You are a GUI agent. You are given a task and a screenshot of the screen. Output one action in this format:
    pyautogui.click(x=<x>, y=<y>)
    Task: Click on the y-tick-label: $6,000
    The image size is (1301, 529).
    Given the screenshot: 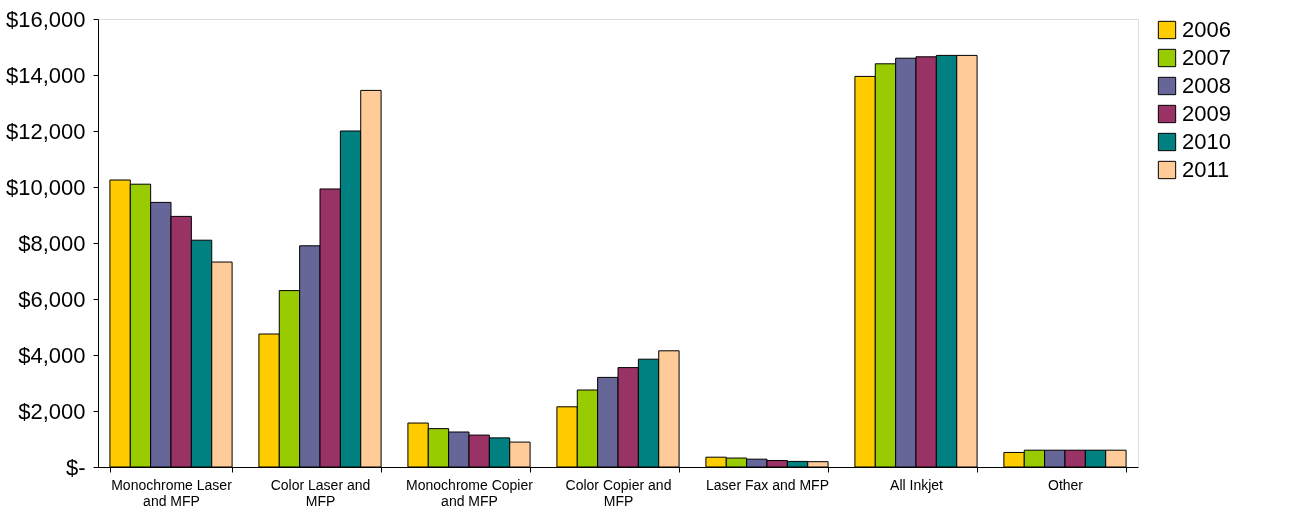 What is the action you would take?
    pyautogui.click(x=52, y=299)
    